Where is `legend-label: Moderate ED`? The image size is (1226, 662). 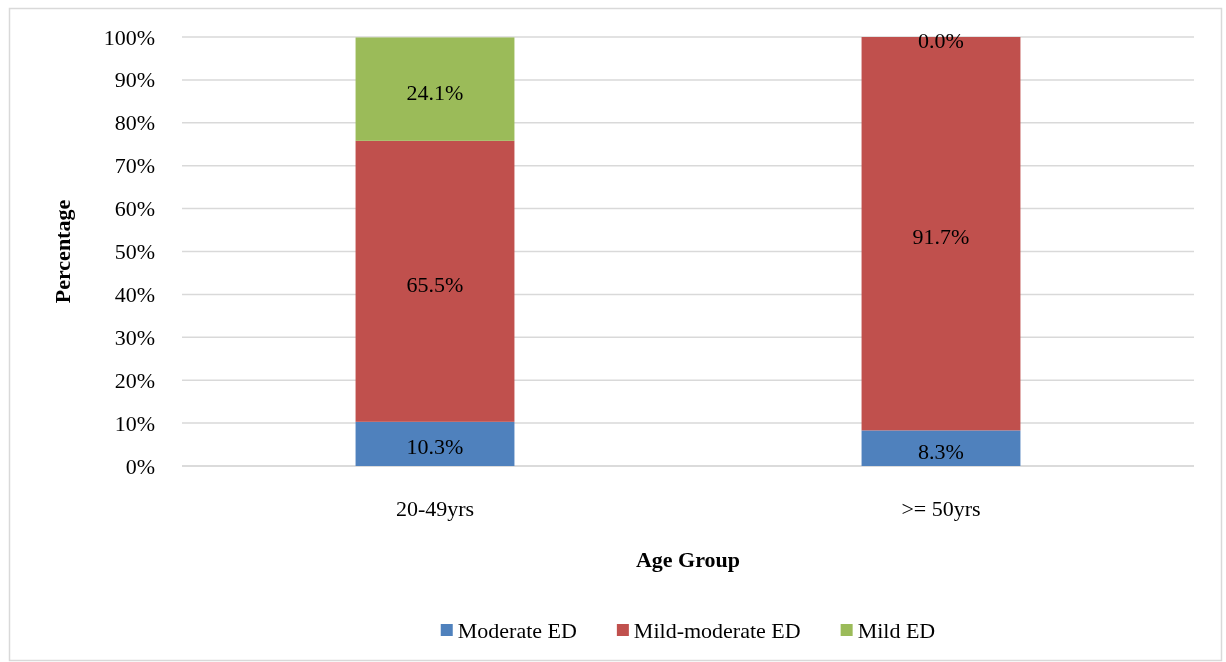
legend-label: Moderate ED is located at coordinates (517, 630).